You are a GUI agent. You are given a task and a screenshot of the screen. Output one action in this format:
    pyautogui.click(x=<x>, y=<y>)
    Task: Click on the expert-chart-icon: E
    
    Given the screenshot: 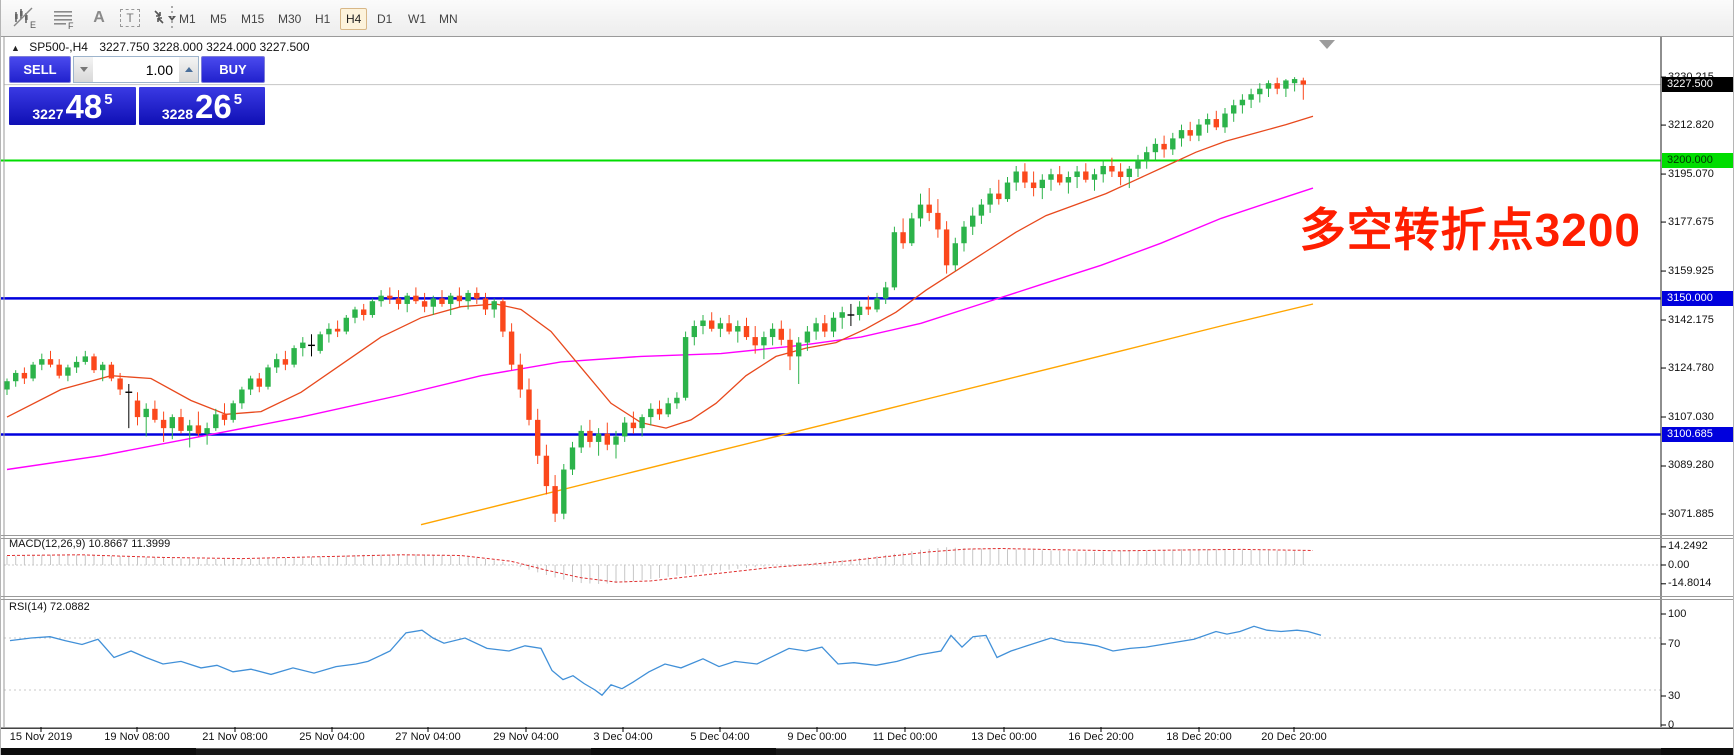 What is the action you would take?
    pyautogui.click(x=25, y=17)
    